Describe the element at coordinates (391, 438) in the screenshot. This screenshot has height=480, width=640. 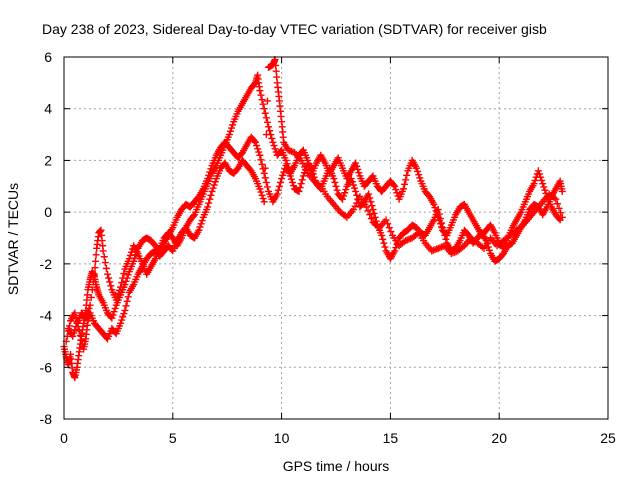
I see `x-tick-label: 15` at that location.